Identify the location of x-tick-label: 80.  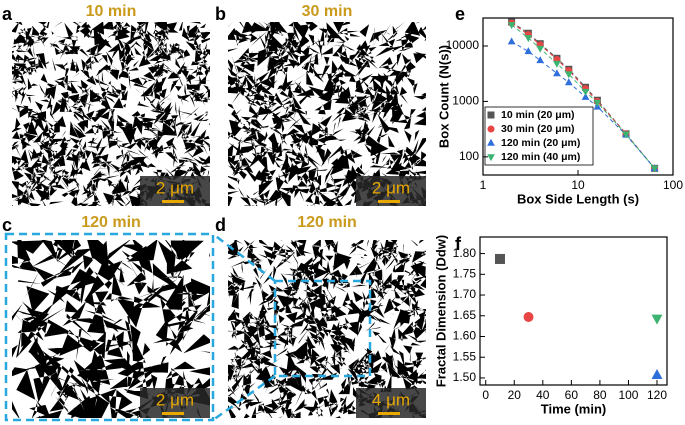
(600, 395).